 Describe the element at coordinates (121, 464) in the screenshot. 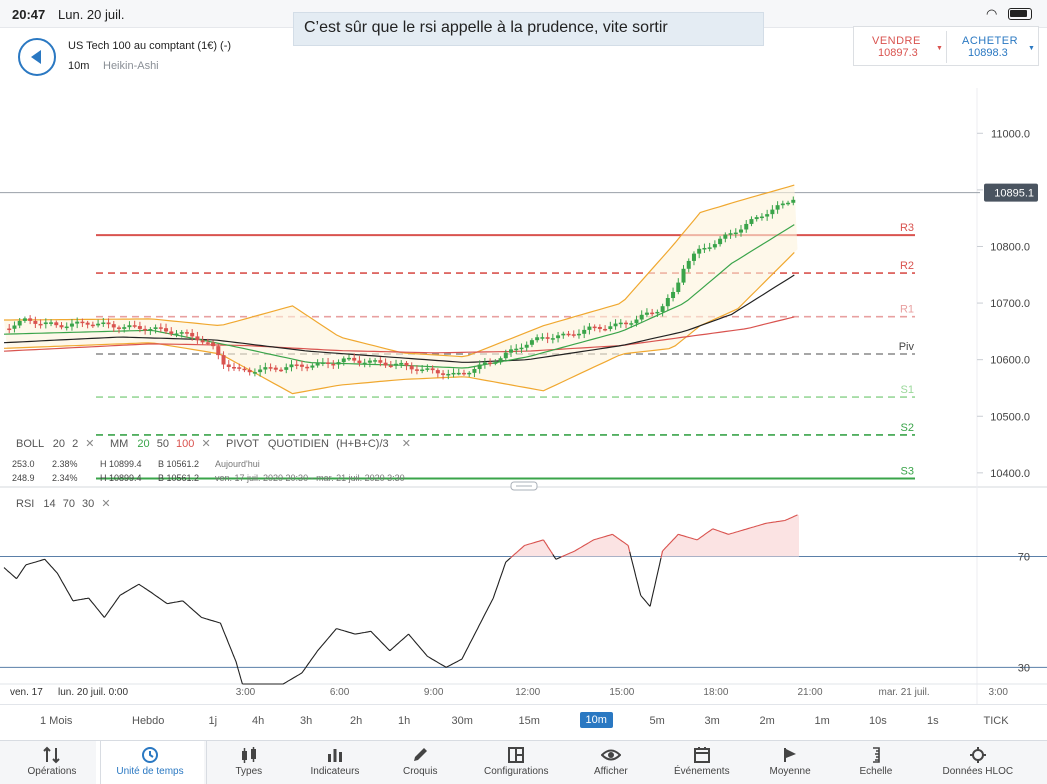

I see `today-high: H 10899.4` at that location.